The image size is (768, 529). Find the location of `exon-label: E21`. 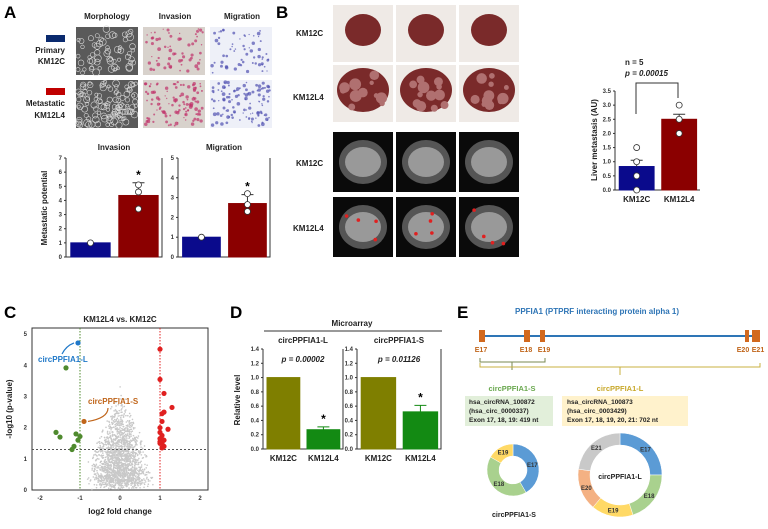

exon-label: E21 is located at coordinates (758, 350).